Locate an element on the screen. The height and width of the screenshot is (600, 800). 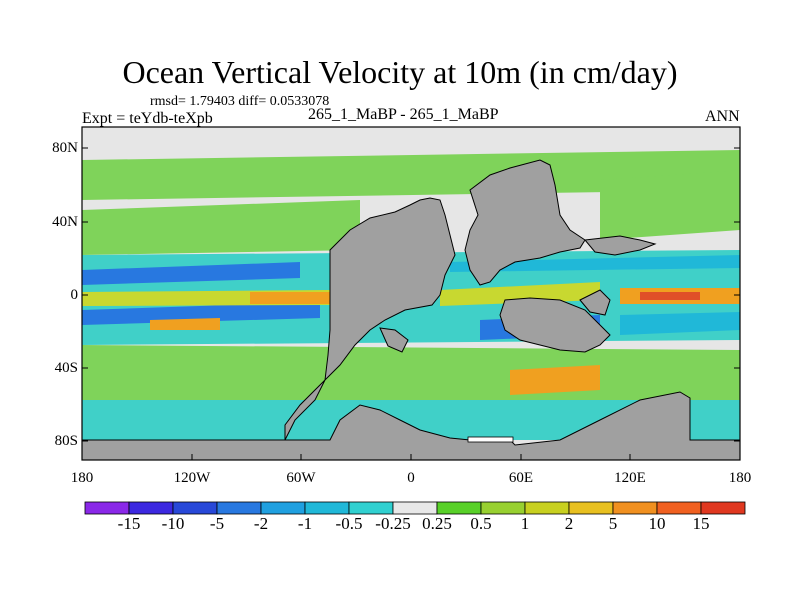
colorbar is located at coordinates (415, 508).